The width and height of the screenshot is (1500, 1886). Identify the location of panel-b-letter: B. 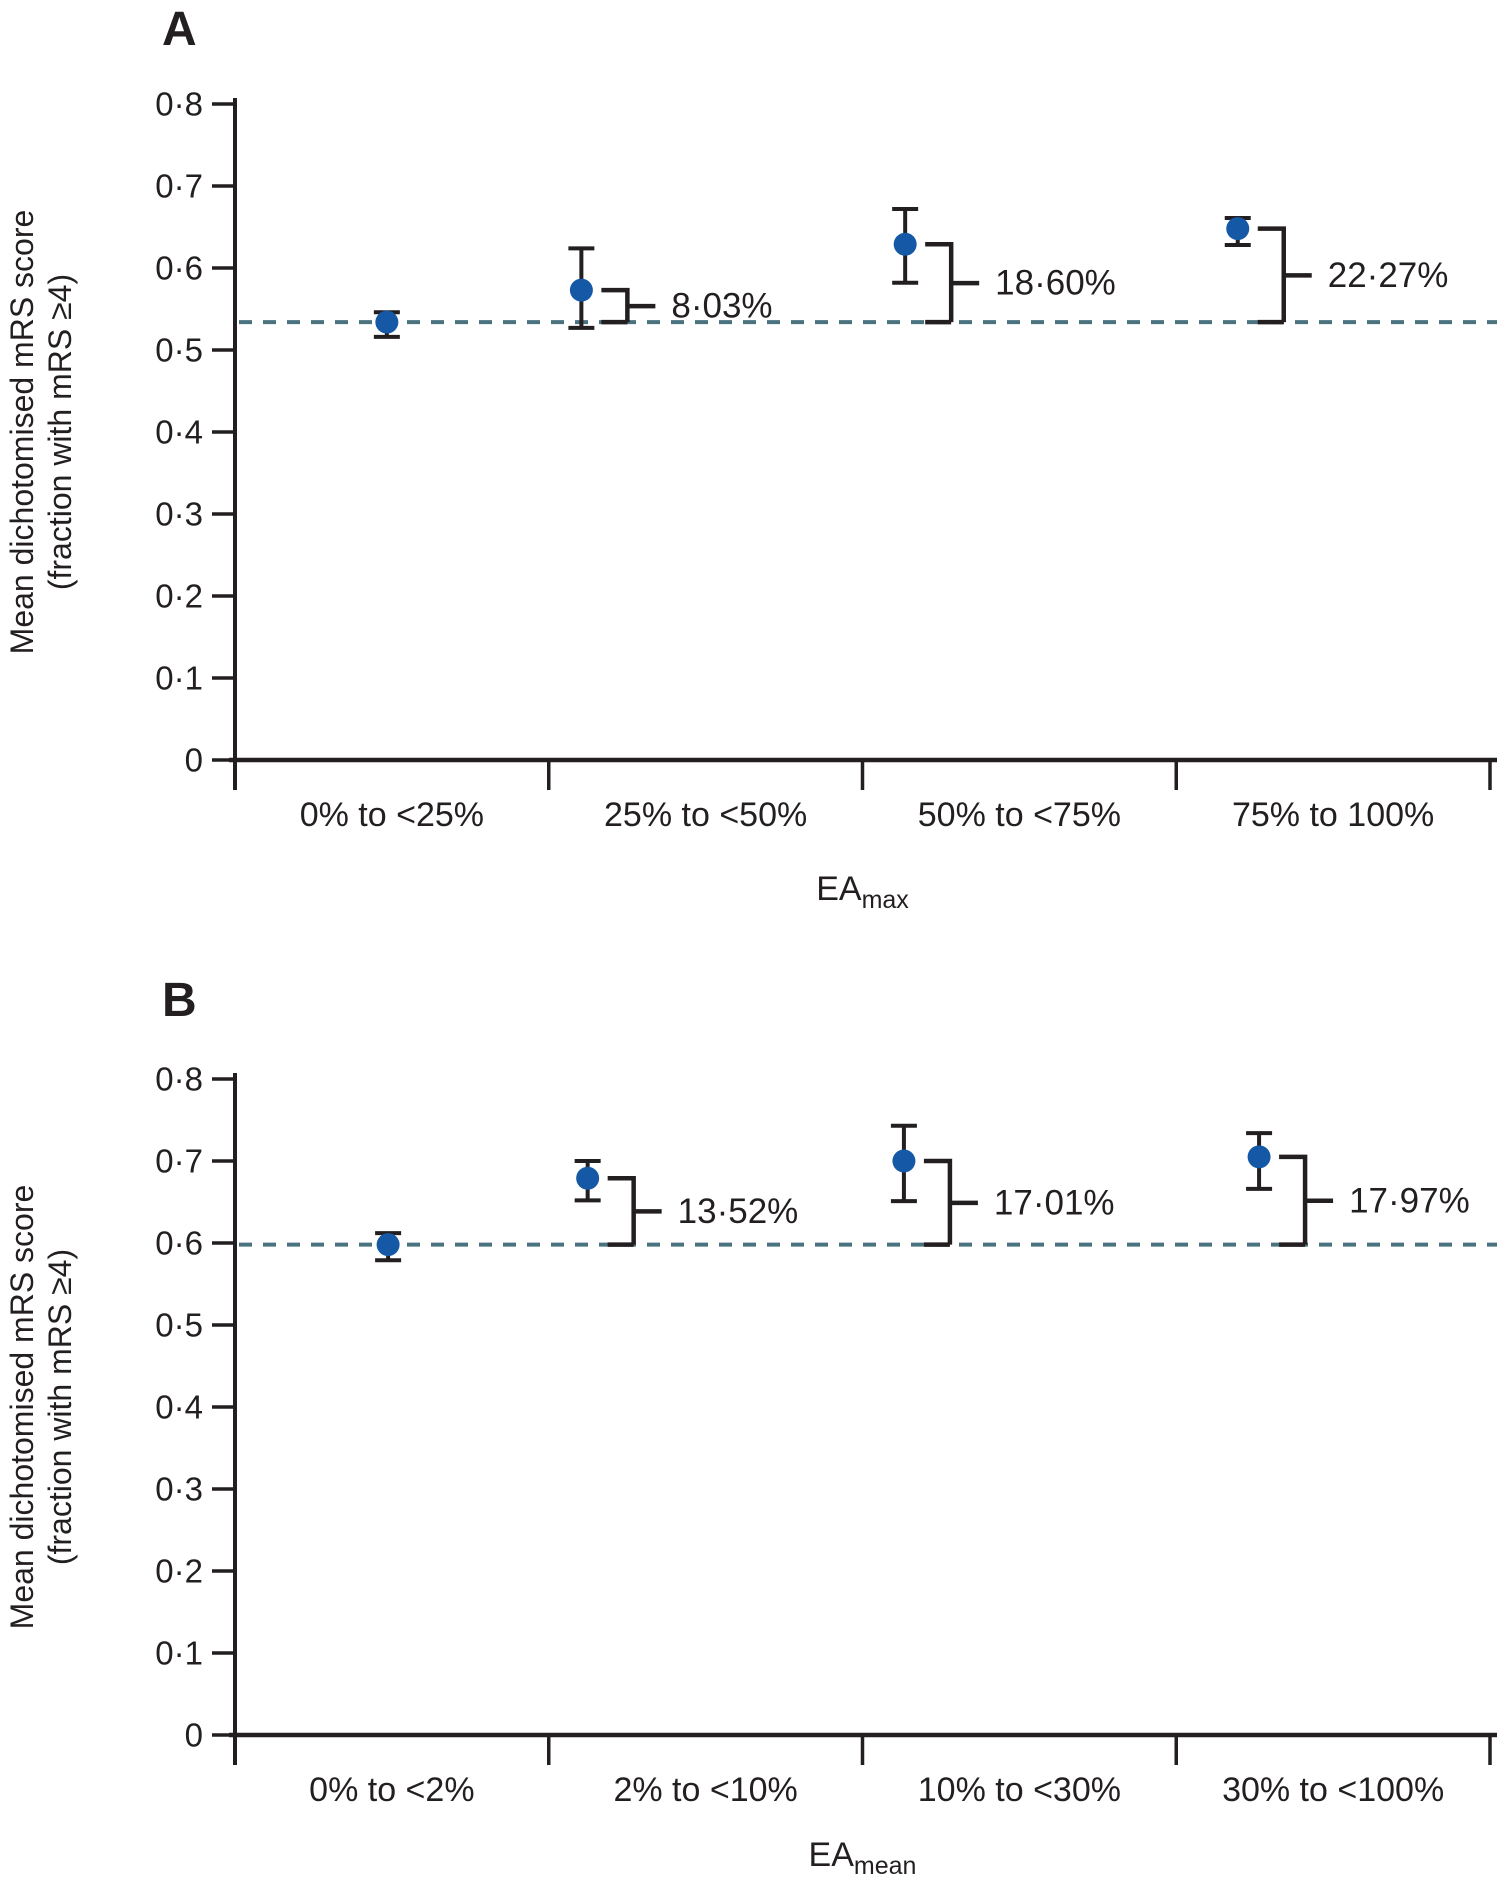
(180, 1000).